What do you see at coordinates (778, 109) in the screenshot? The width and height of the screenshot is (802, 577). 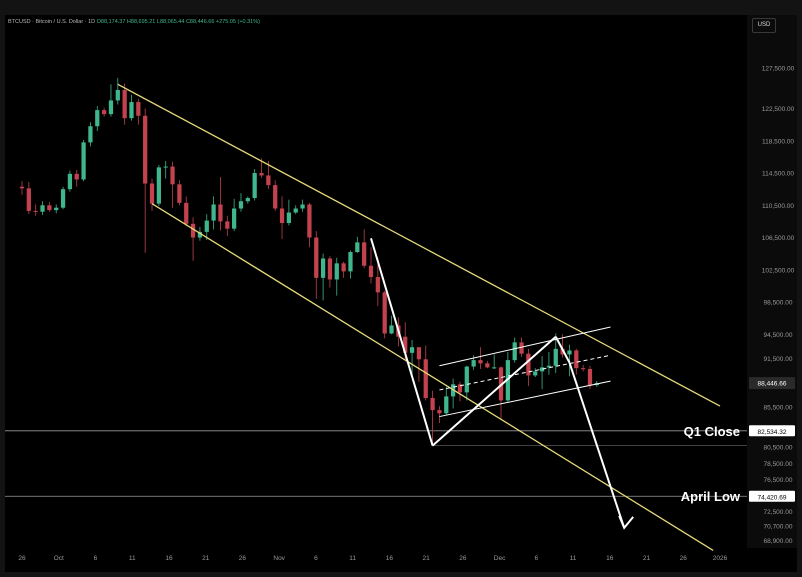 I see `y-tick-label: 122,500.00` at bounding box center [778, 109].